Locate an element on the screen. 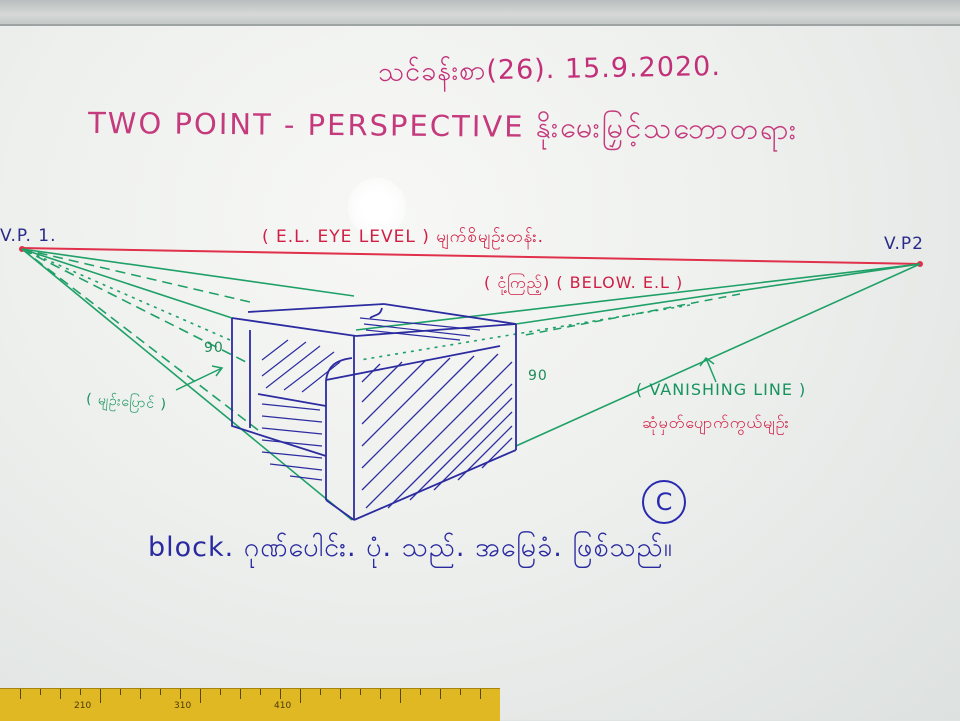 This screenshot has height=721, width=960. lesson-date: သင်ခန်းစာ(26). 15.9.2020. is located at coordinates (550, 72).